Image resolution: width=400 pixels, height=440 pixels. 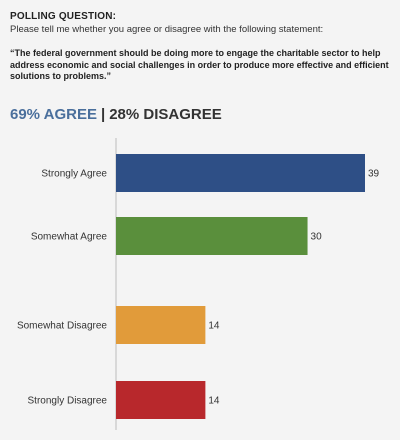 What do you see at coordinates (69, 237) in the screenshot?
I see `category-label: Somewhat Agree` at bounding box center [69, 237].